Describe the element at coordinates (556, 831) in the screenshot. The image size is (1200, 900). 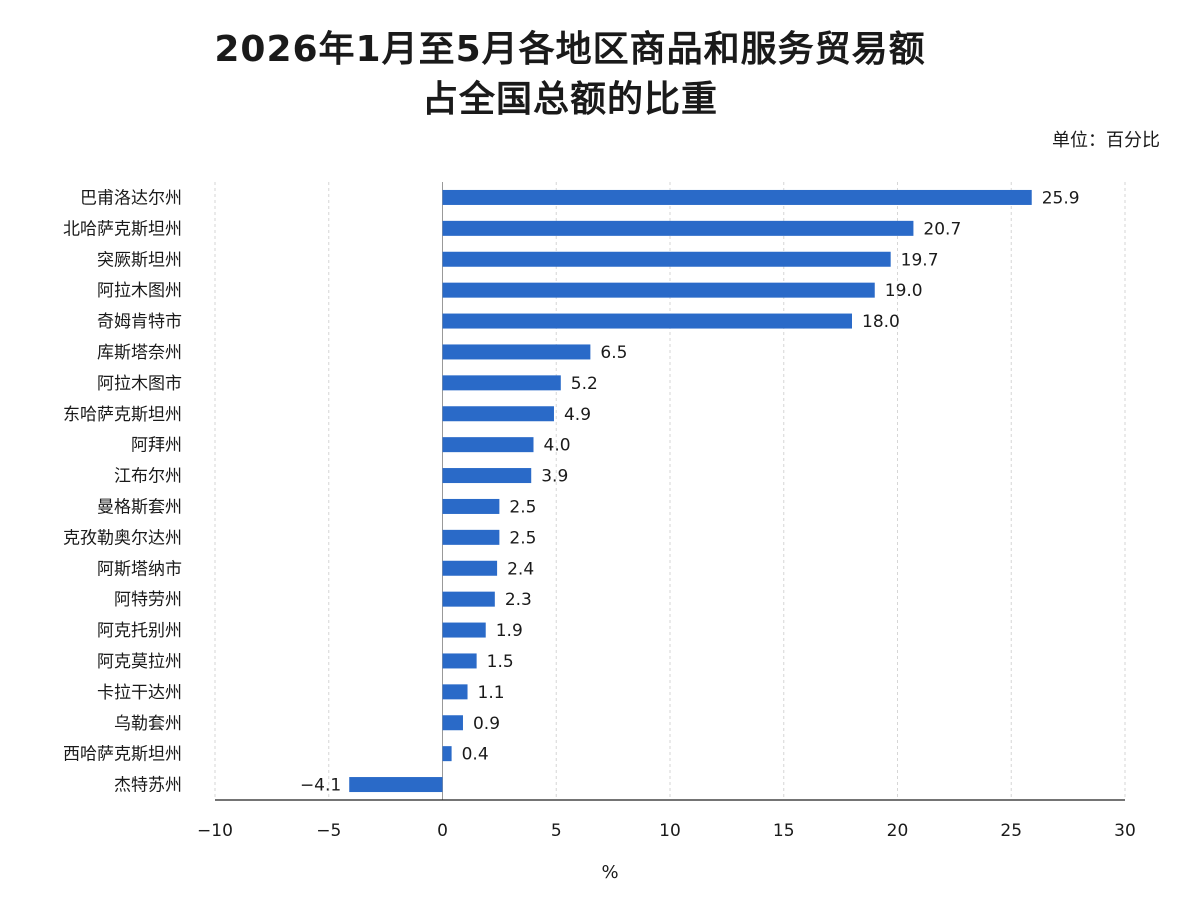
I see `x-tick-label: 5` at that location.